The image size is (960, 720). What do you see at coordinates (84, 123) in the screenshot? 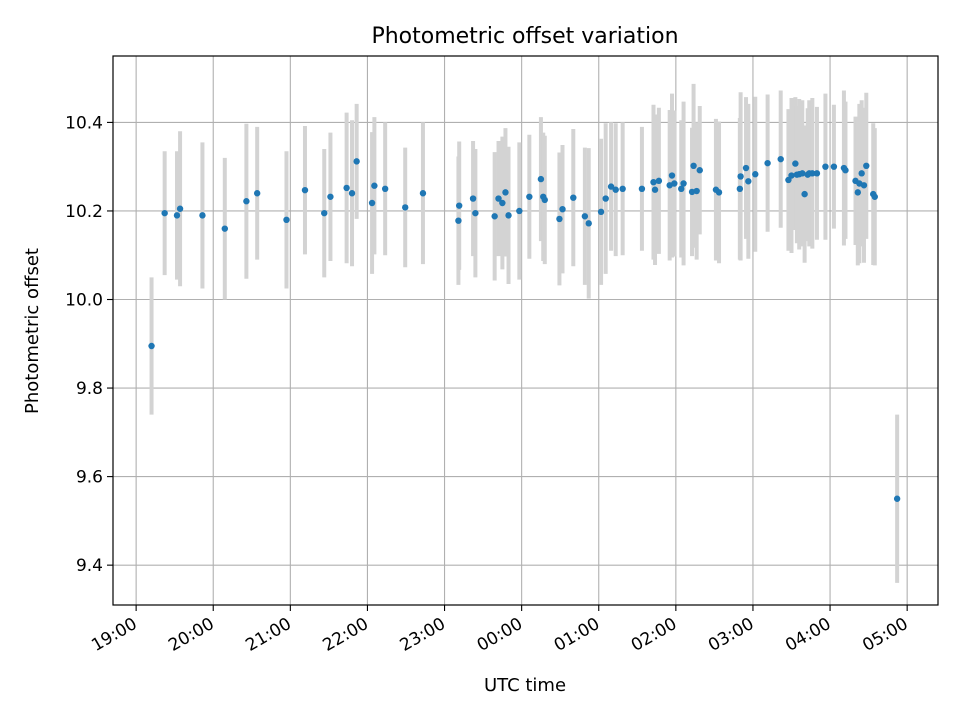
I see `y-tick-label: 10.4` at bounding box center [84, 123].